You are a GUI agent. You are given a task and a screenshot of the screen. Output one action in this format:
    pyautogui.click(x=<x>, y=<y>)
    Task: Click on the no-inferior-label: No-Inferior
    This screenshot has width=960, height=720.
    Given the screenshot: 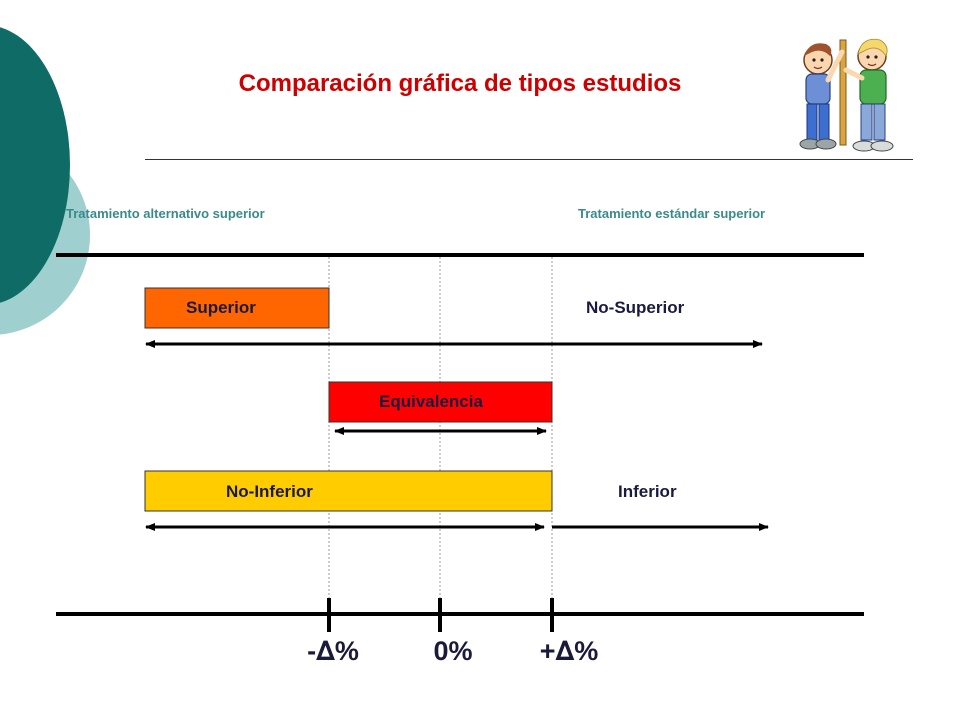 What is the action you would take?
    pyautogui.click(x=269, y=491)
    